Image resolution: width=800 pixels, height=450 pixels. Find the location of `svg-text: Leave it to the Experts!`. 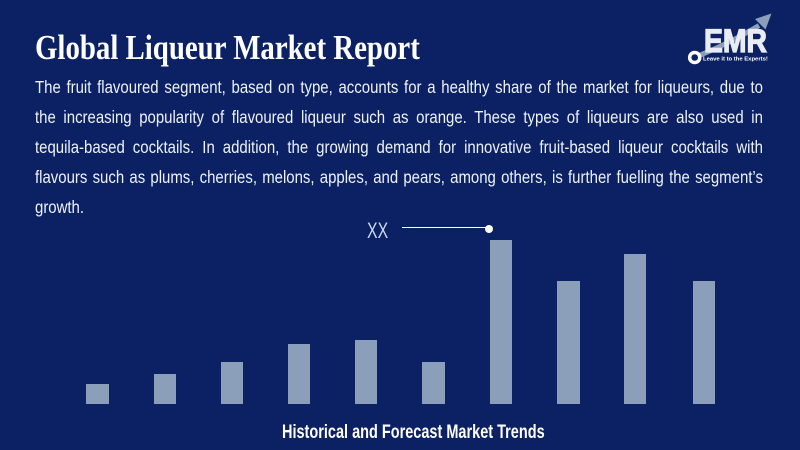

svg-text: Leave it to the Experts! is located at coordinates (735, 59).